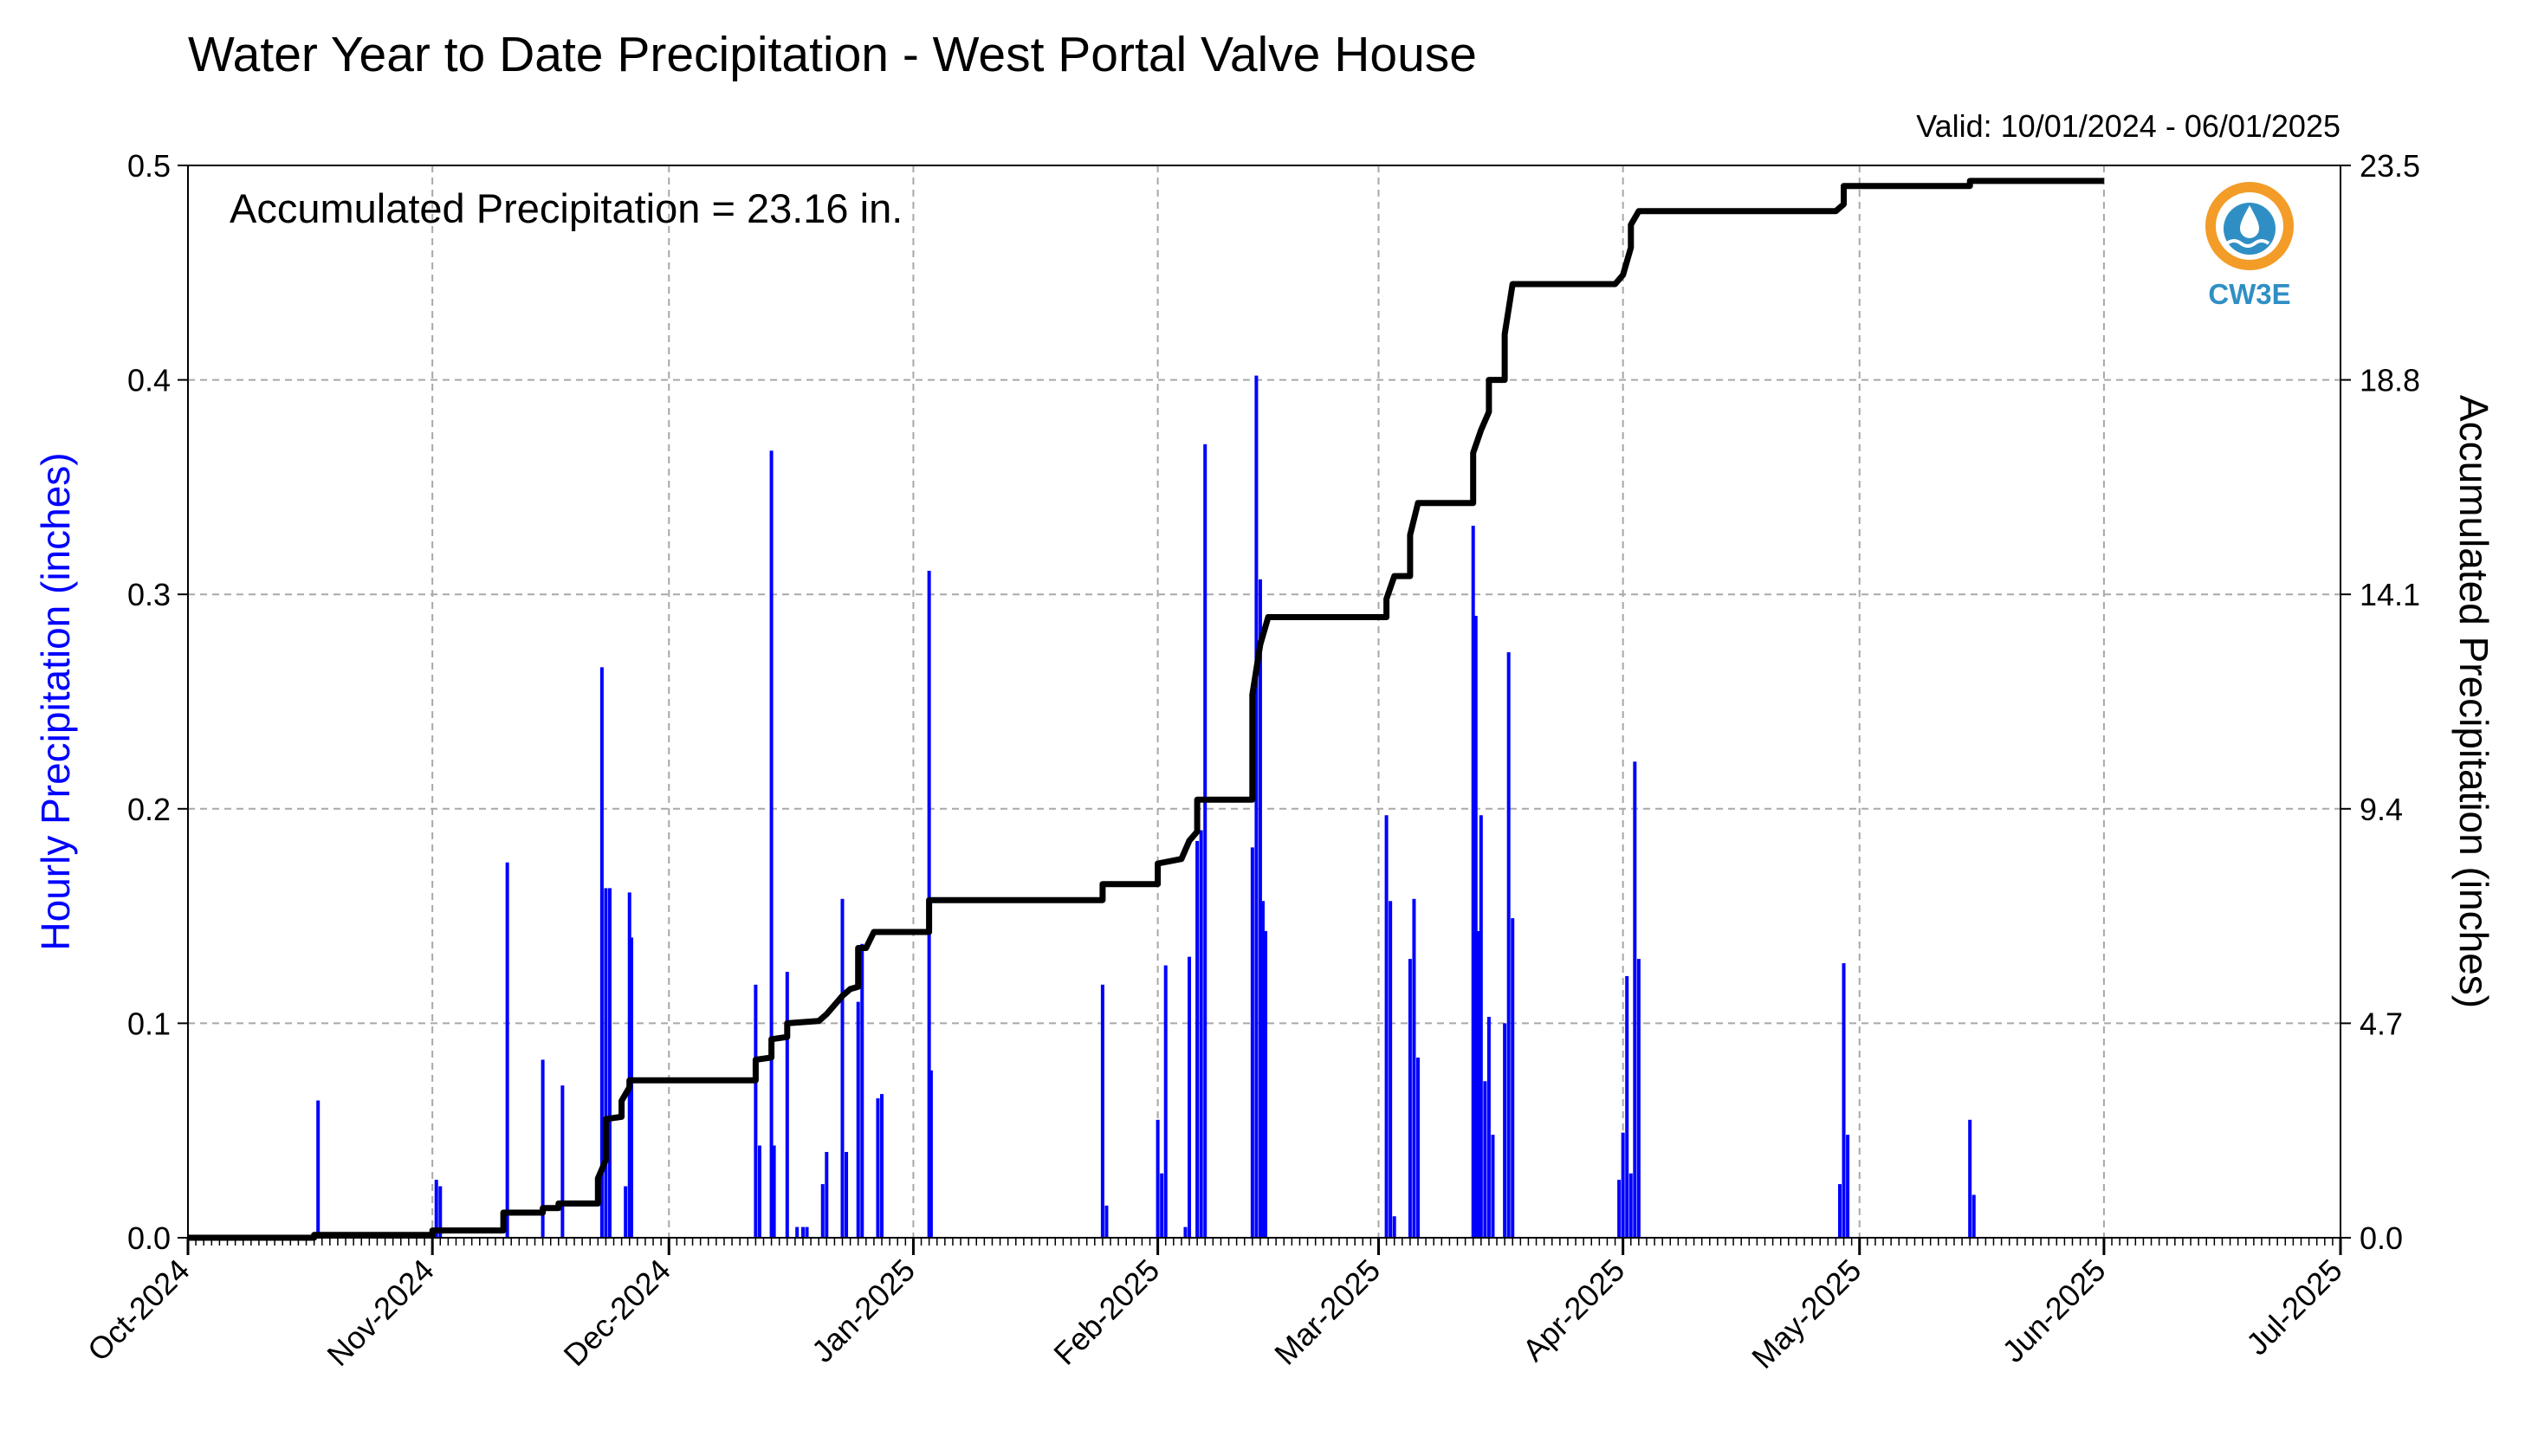  What do you see at coordinates (2249, 221) in the screenshot?
I see `water-drop-icon` at bounding box center [2249, 221].